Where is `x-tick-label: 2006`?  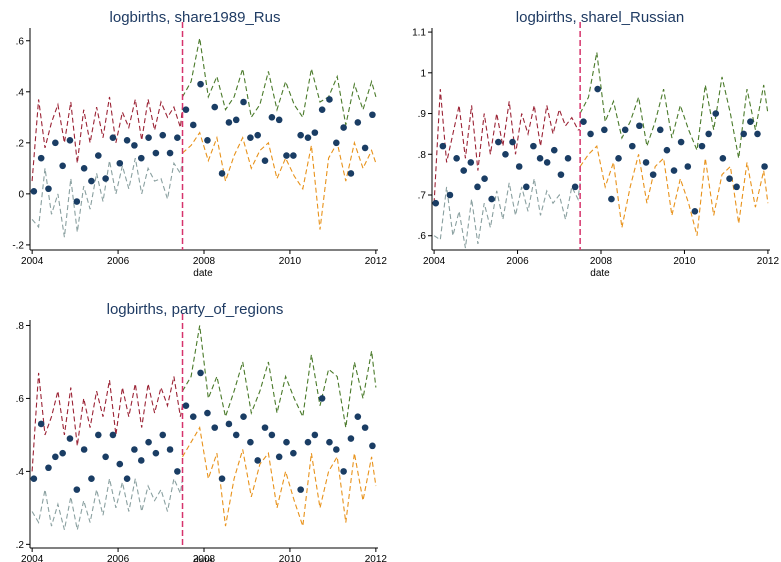
x-tick-label: 2006 is located at coordinates (517, 261).